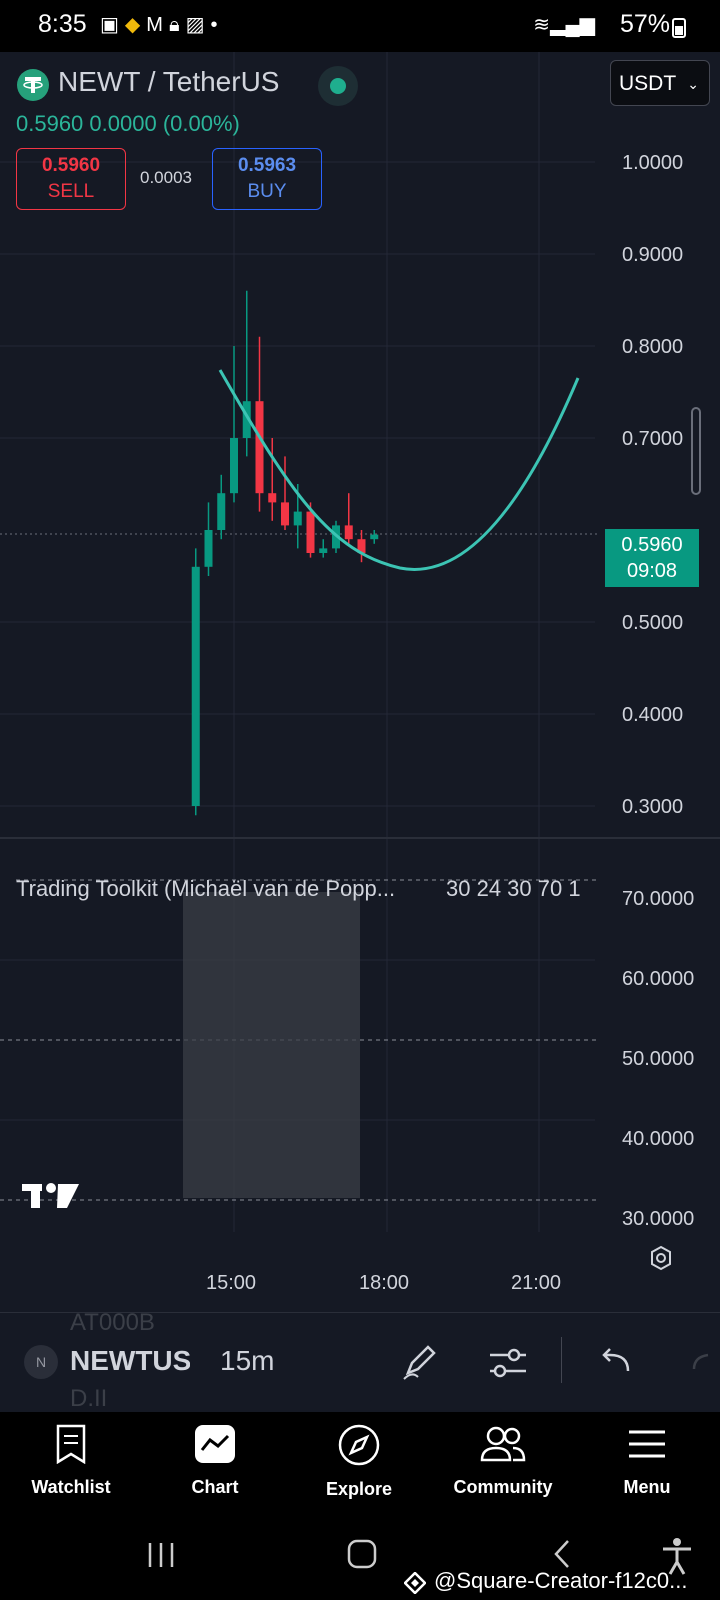  What do you see at coordinates (359, 1445) in the screenshot?
I see `compass-icon` at bounding box center [359, 1445].